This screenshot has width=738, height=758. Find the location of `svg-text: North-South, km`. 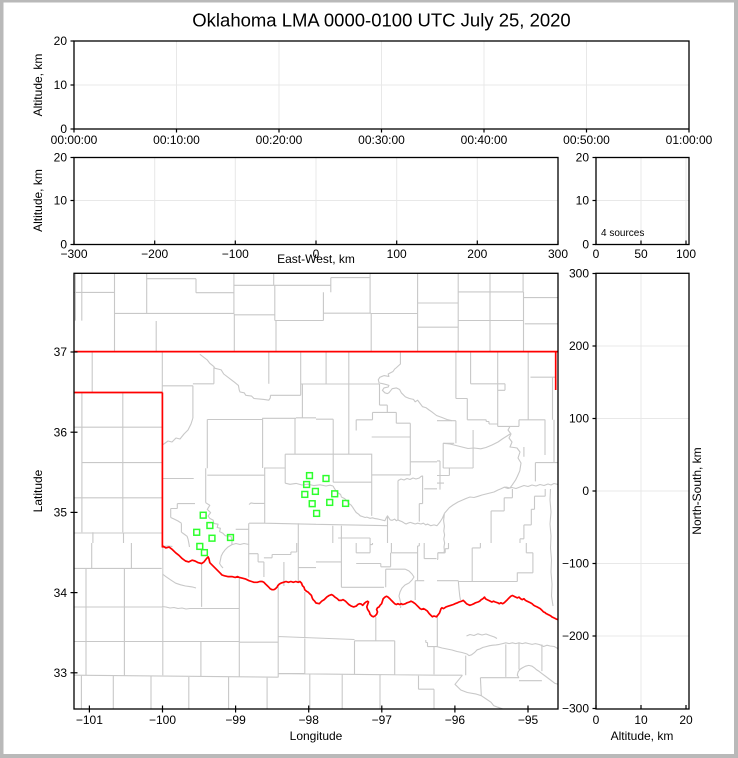

svg-text: North-South, km is located at coordinates (697, 490).